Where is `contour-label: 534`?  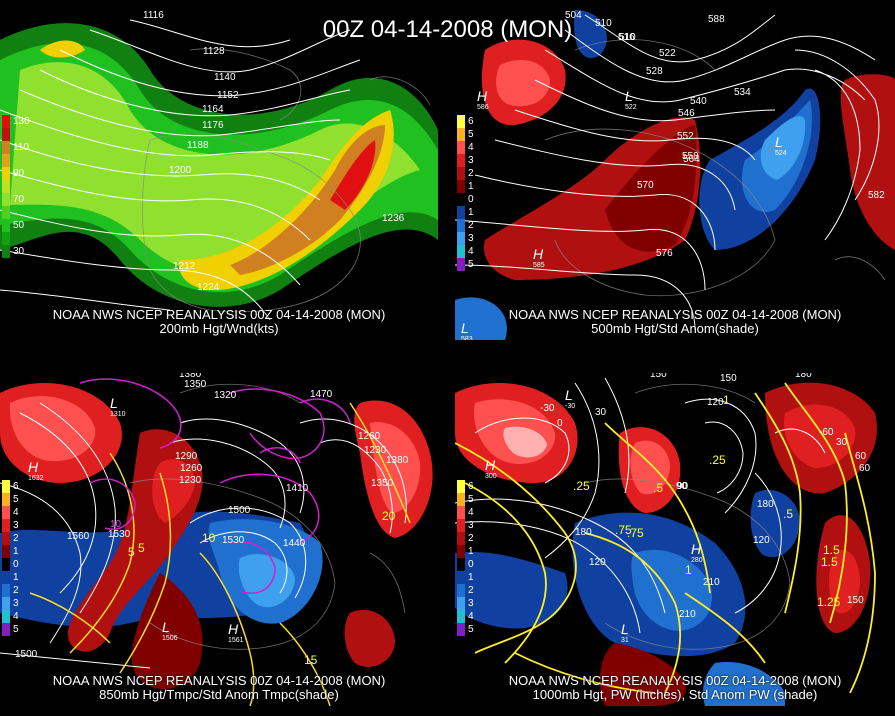 contour-label: 534 is located at coordinates (742, 92).